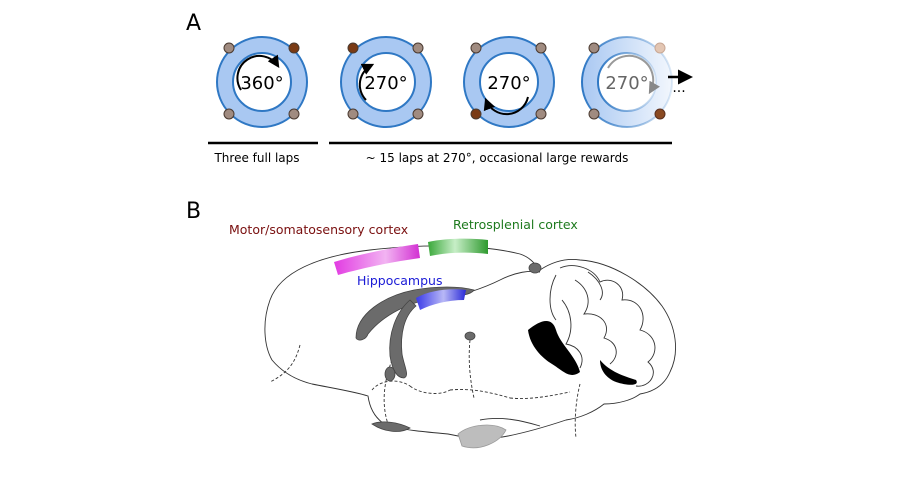 This screenshot has width=900, height=494. Describe the element at coordinates (377, 259) in the screenshot. I see `motor-somatosensory-cortex-highlight` at that location.